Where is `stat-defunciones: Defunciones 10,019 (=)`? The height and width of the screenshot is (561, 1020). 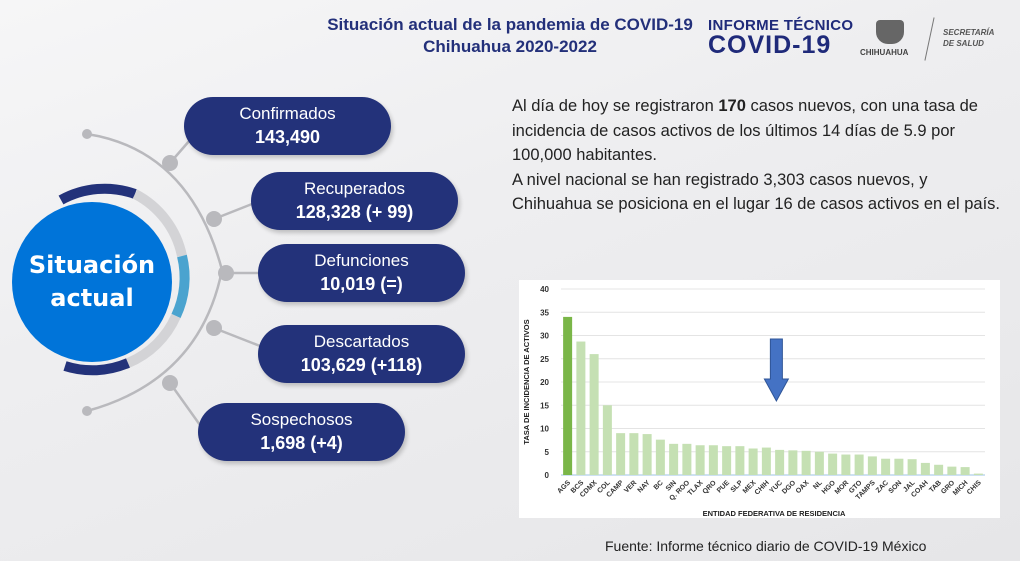
stat-defunciones: Defunciones 10,019 (=) is located at coordinates (361, 273).